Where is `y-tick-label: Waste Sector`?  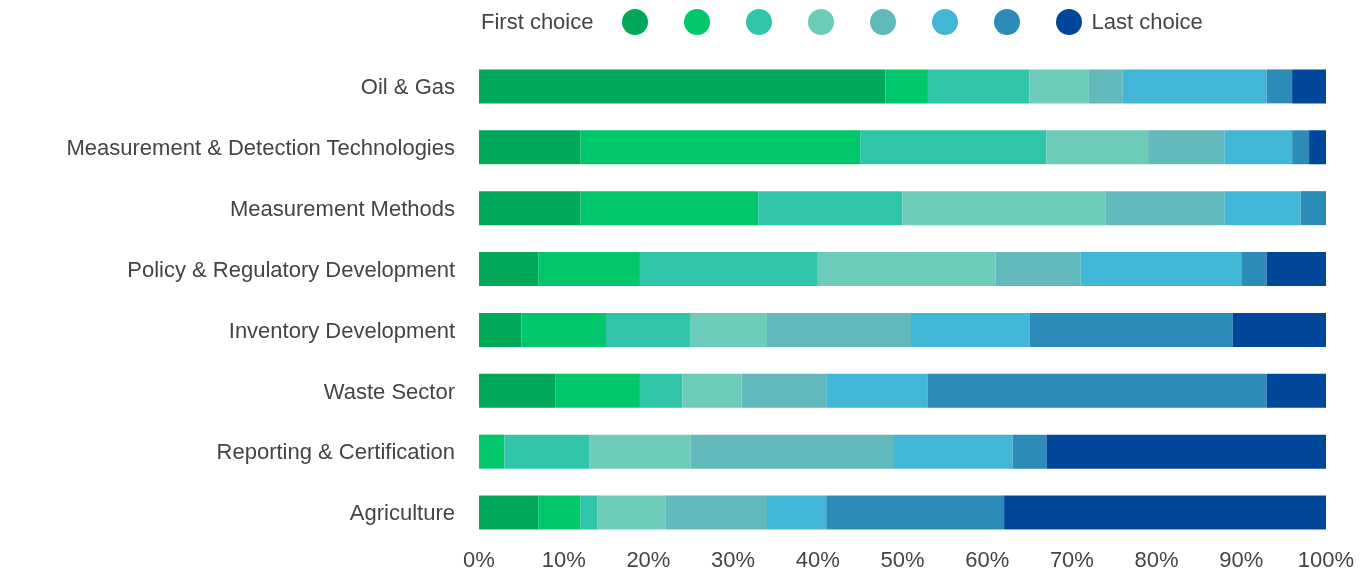 y-tick-label: Waste Sector is located at coordinates (389, 391).